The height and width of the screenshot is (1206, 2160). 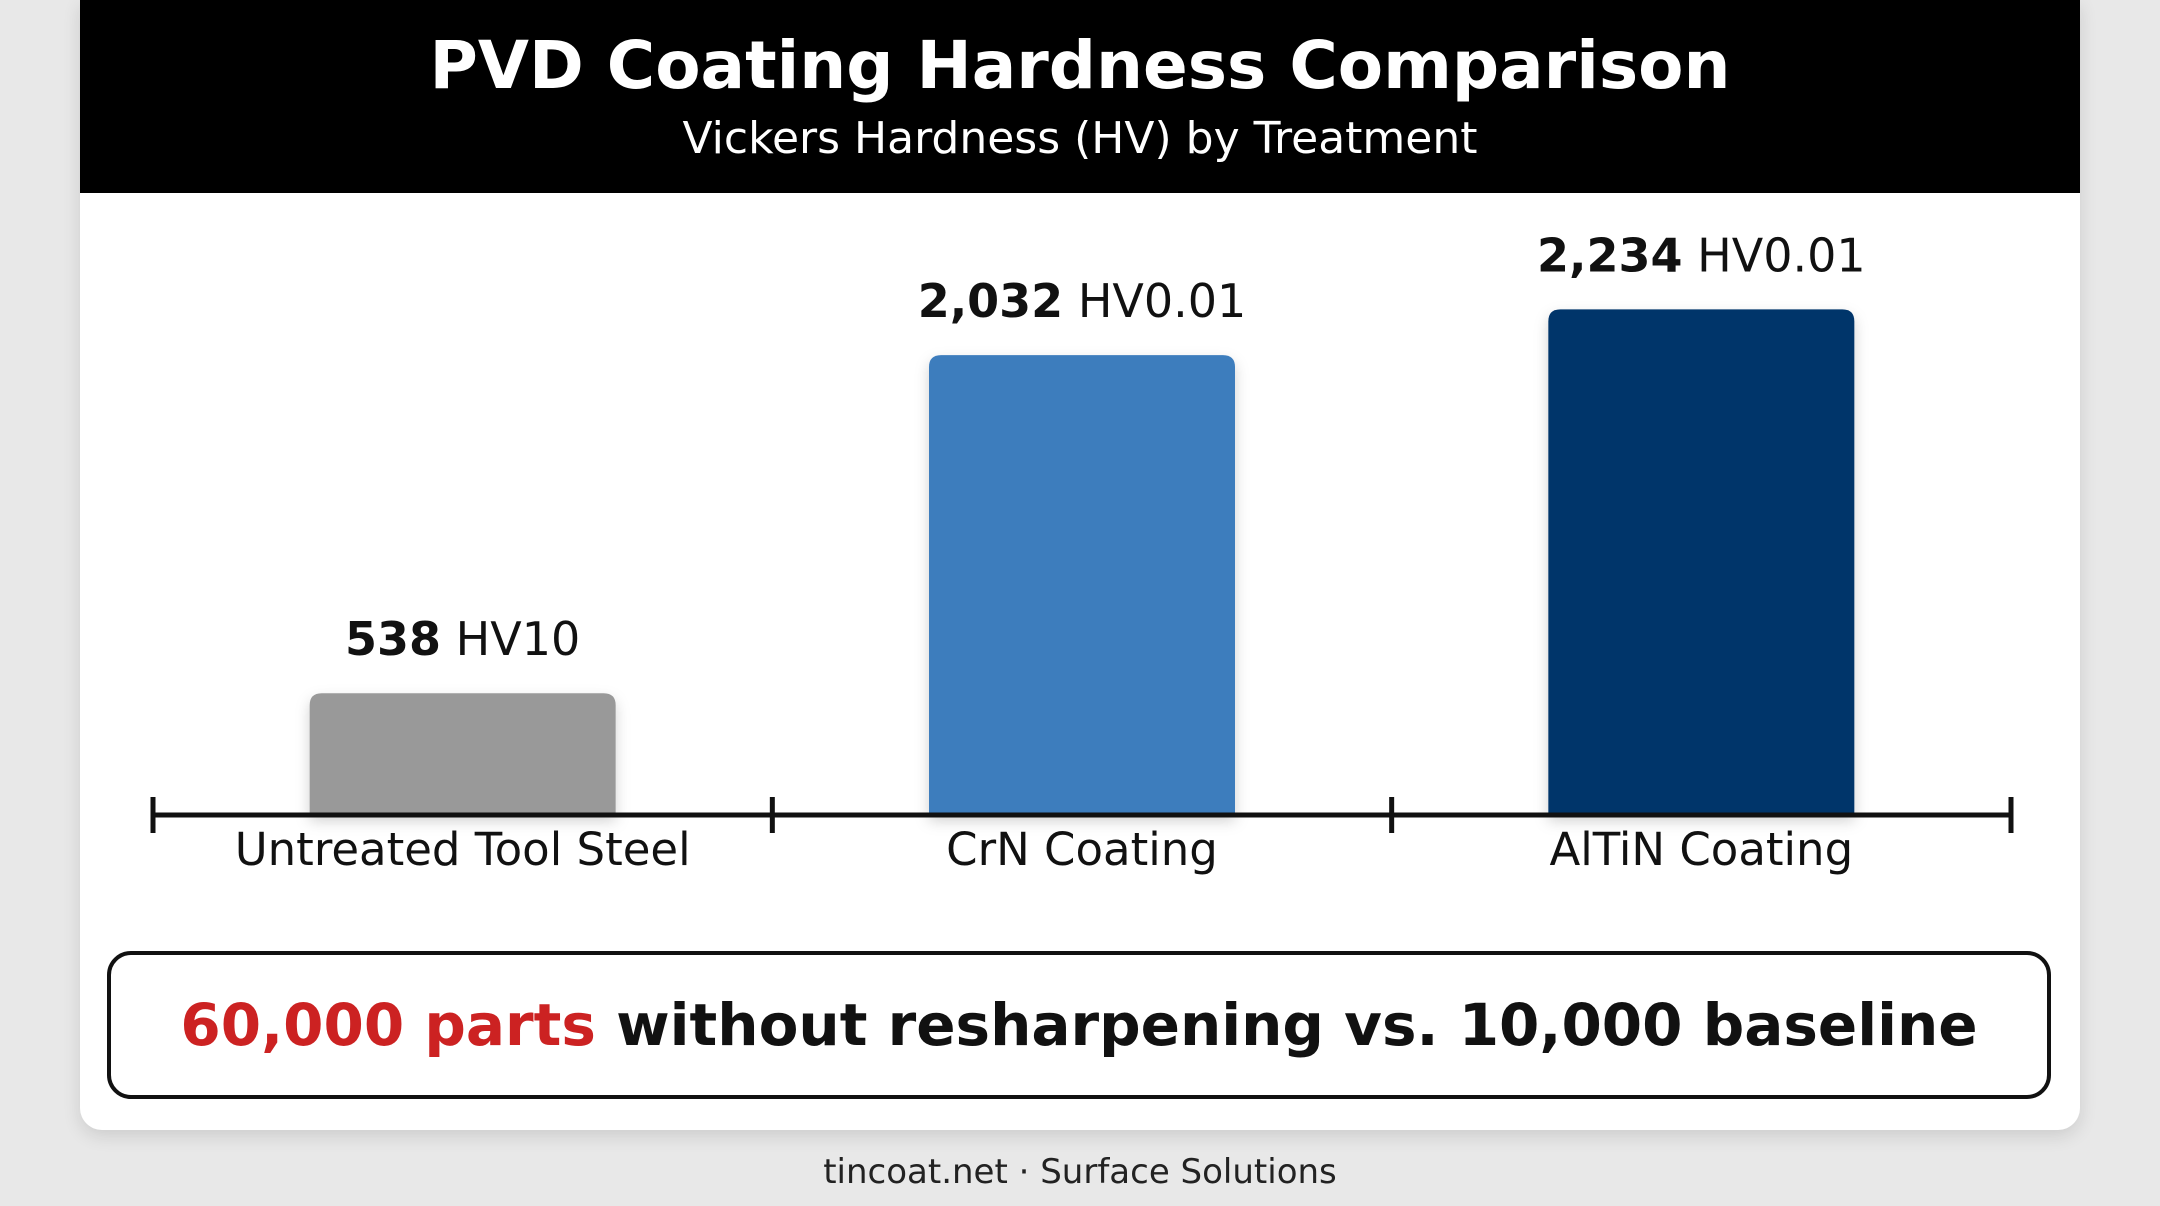 I want to click on category-label: CrN Coating, so click(x=1082, y=849).